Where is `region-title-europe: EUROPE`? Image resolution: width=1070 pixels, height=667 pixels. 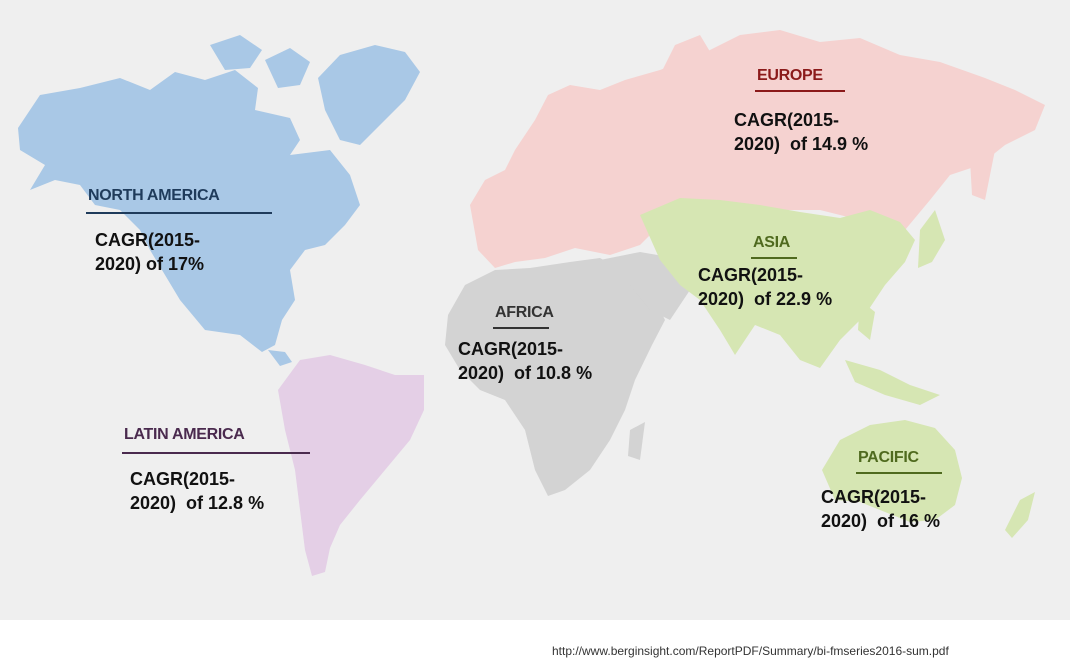
region-title-europe: EUROPE is located at coordinates (790, 75).